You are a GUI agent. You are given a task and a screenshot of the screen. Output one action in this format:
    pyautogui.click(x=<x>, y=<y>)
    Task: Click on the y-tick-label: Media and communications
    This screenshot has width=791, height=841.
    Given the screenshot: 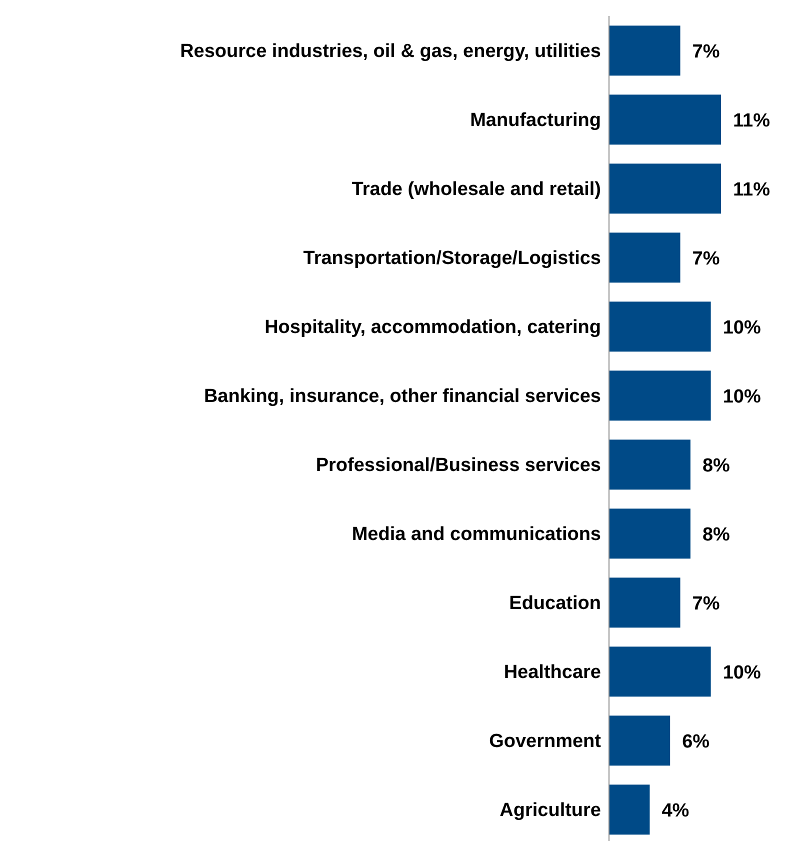 What is the action you would take?
    pyautogui.click(x=476, y=535)
    